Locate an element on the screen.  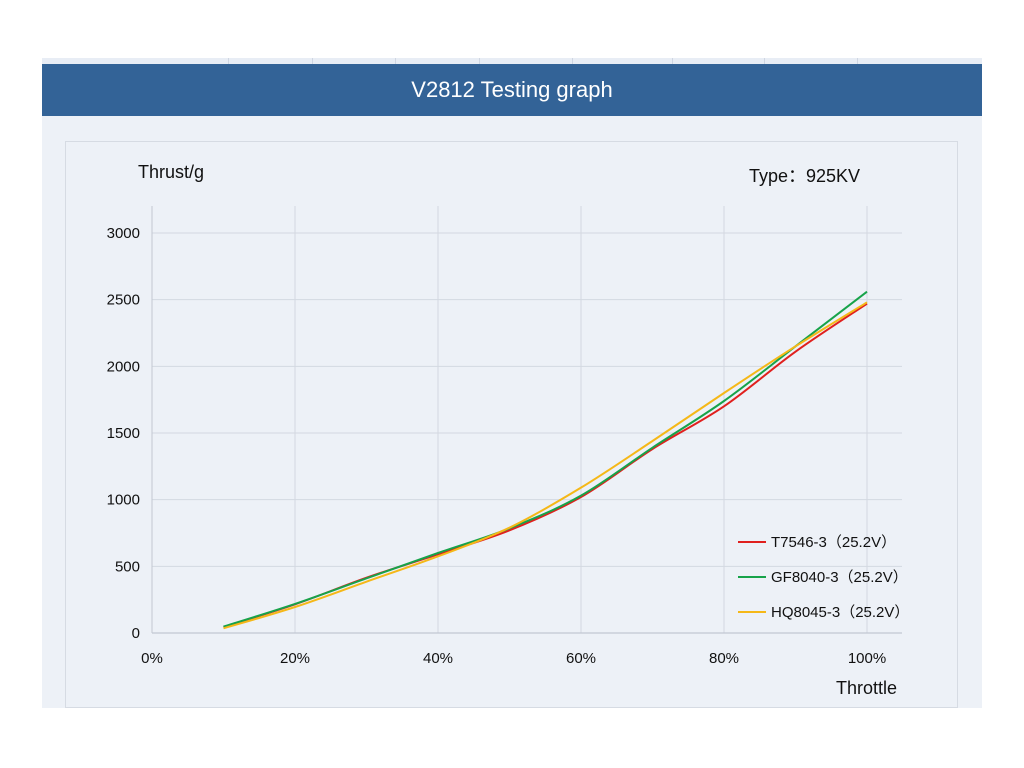
x-tick-label: 60% is located at coordinates (581, 658).